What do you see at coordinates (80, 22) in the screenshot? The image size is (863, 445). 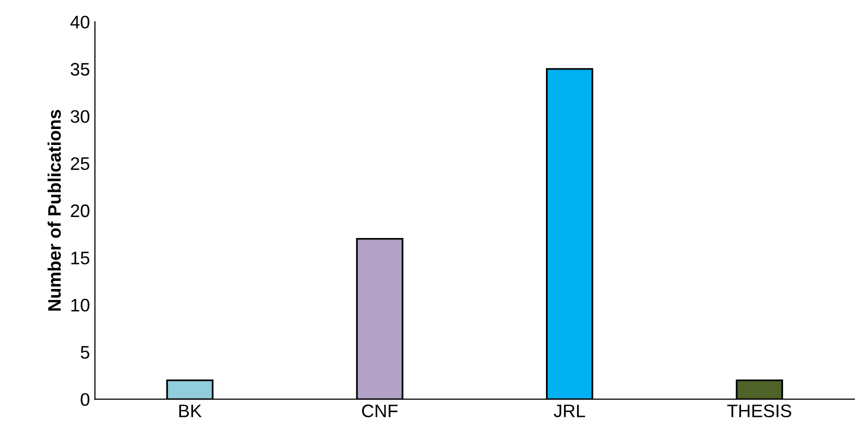 I see `y-tick-label: 40` at bounding box center [80, 22].